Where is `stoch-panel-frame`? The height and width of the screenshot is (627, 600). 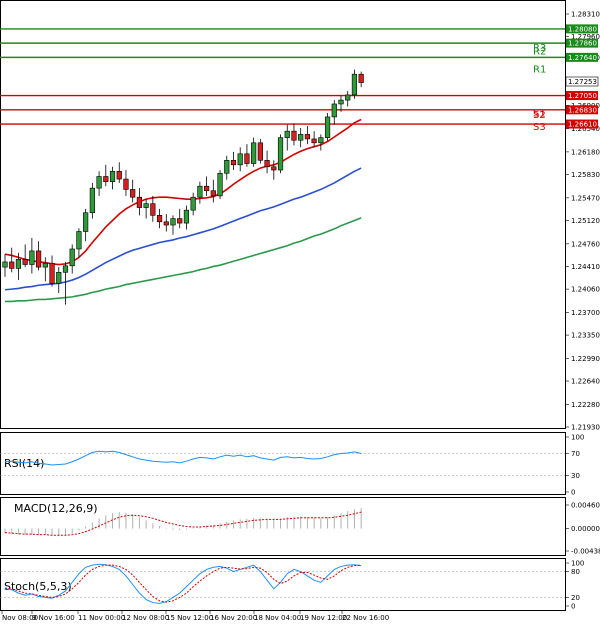
stoch-panel-frame is located at coordinates (283, 584).